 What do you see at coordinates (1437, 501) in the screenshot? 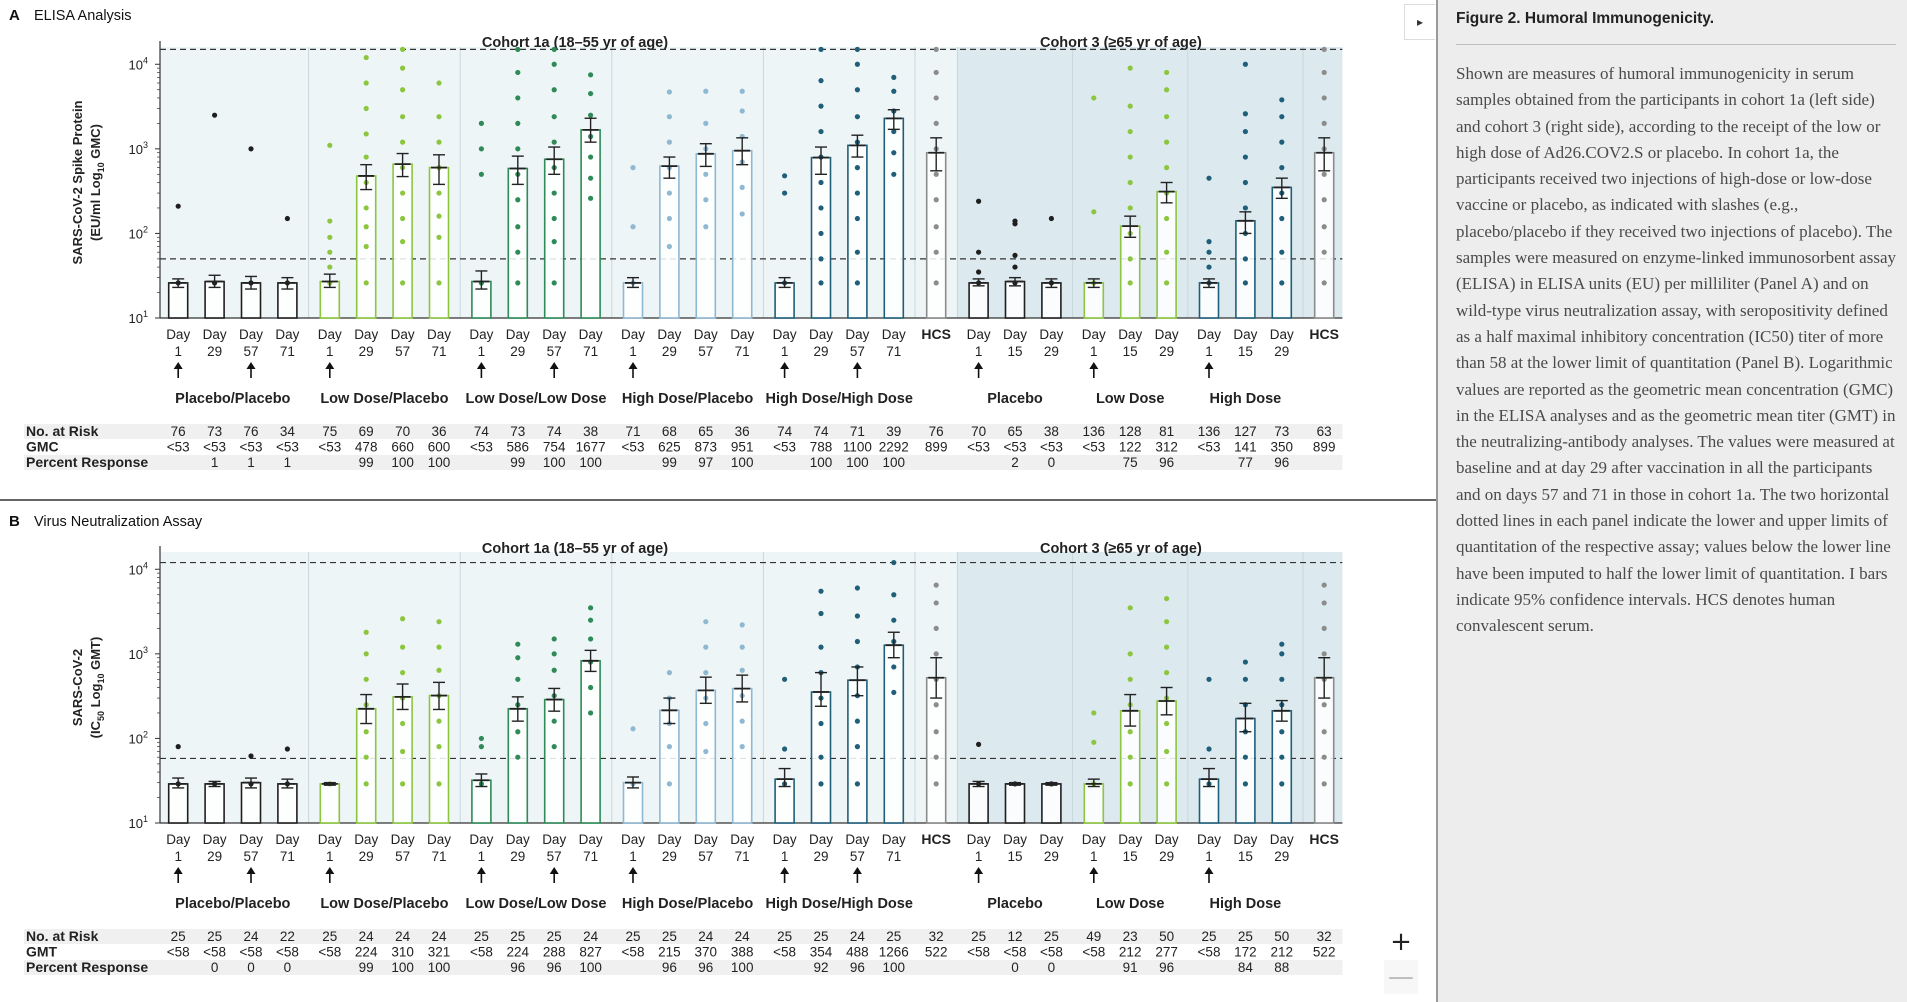
I see `panel-divider` at bounding box center [1437, 501].